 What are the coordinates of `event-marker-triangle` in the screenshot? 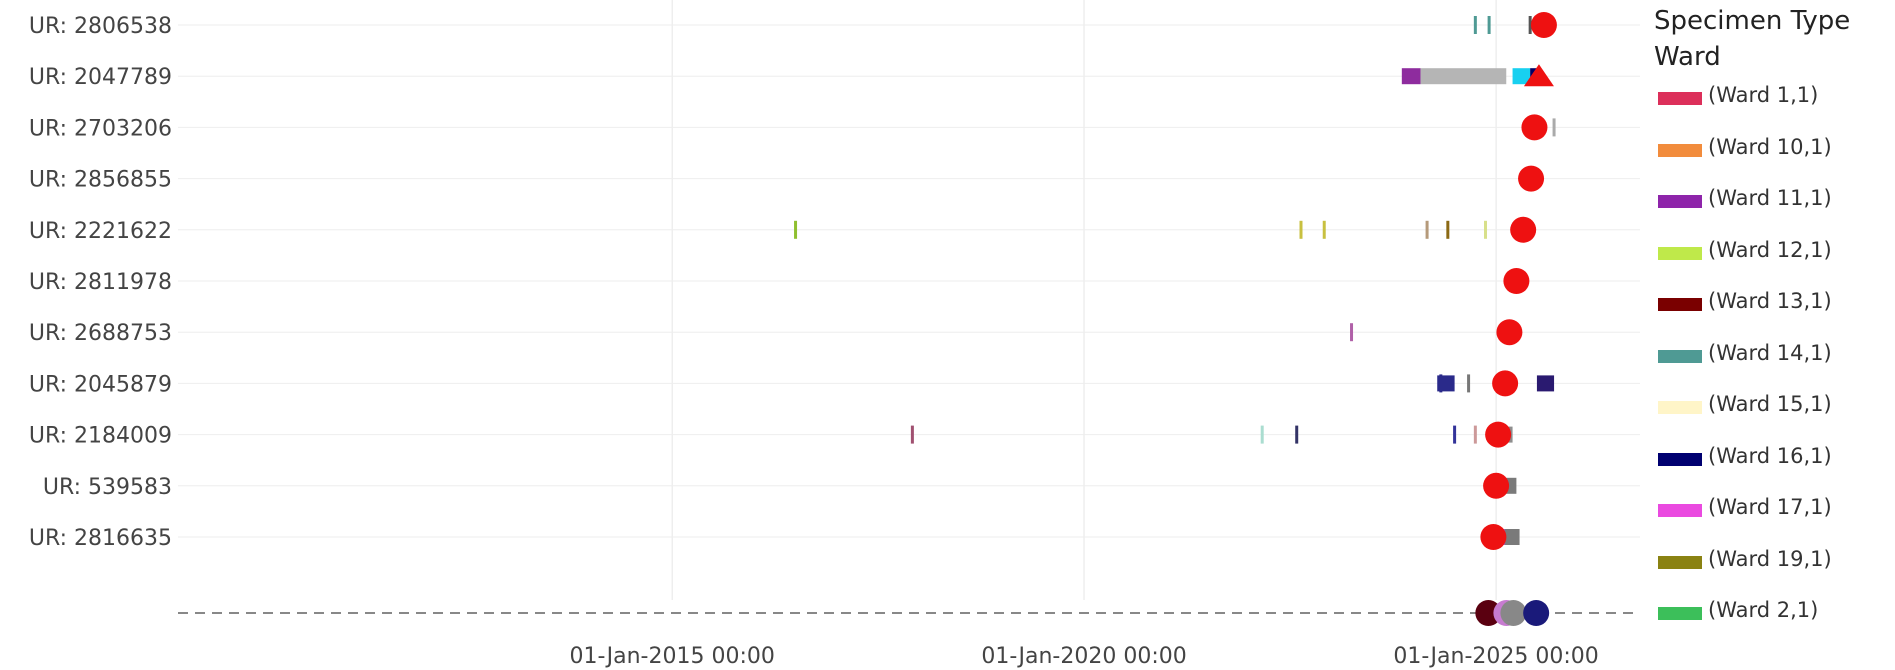 It's located at (1538, 75).